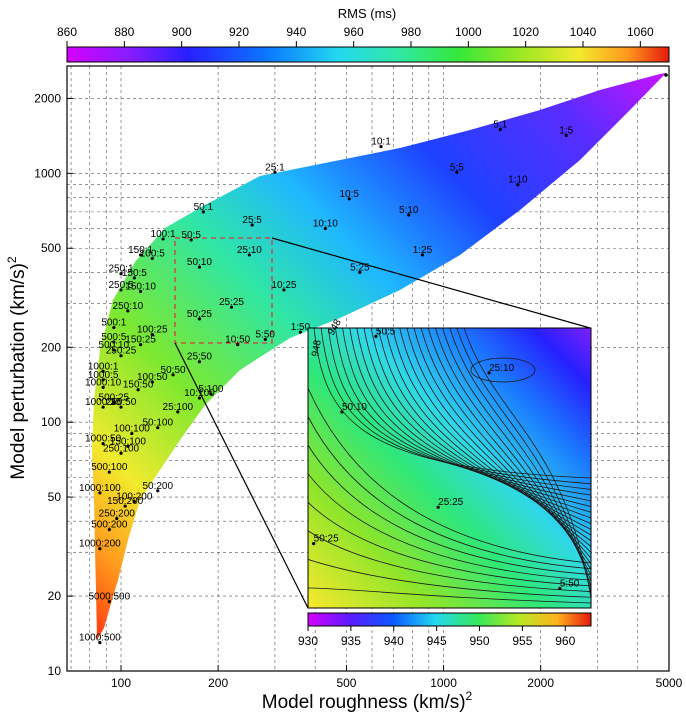 The image size is (686, 715). I want to click on colorbar-title: RMS (ms), so click(367, 13).